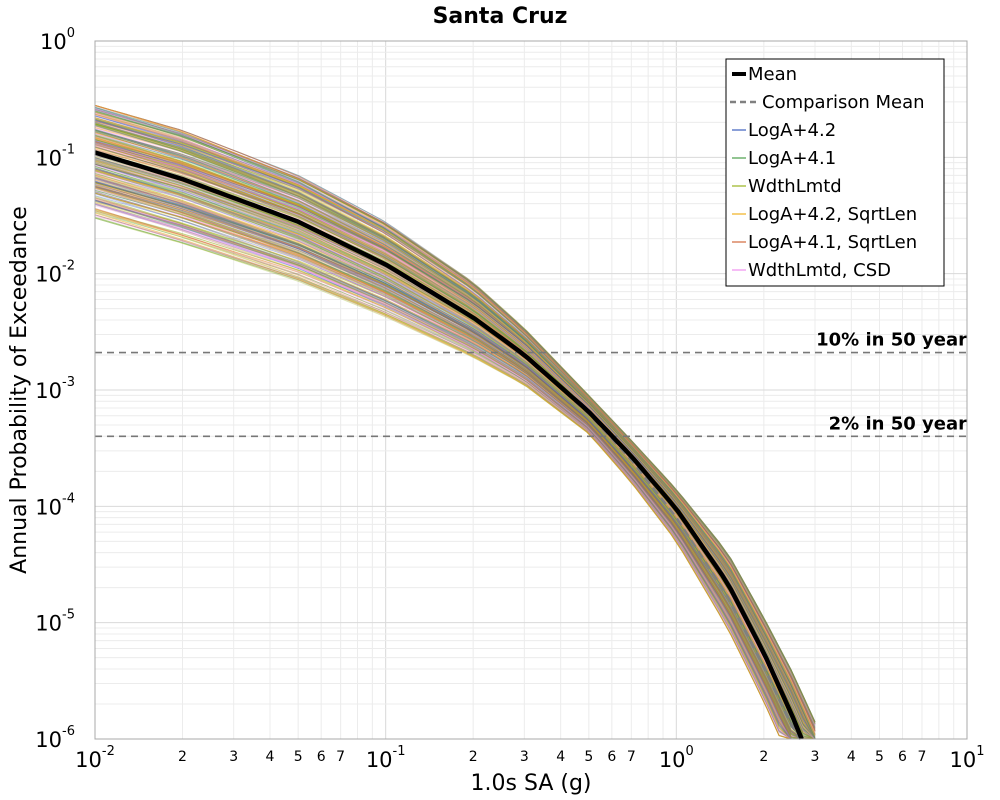  Describe the element at coordinates (795, 186) in the screenshot. I see `legend-label: WdthLmtd` at that location.